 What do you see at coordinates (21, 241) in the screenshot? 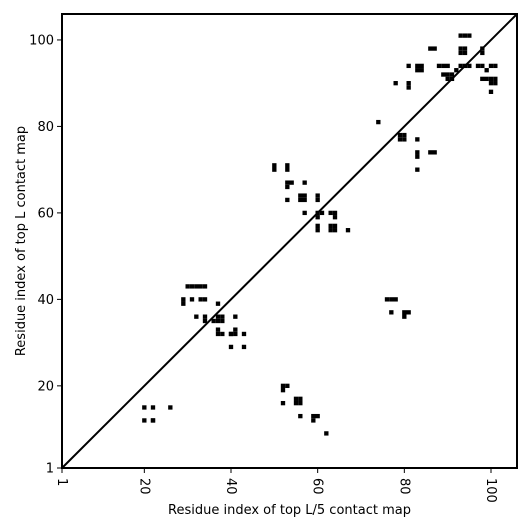
I see `y-axis-label: Residue index of top L contact map` at bounding box center [21, 241].